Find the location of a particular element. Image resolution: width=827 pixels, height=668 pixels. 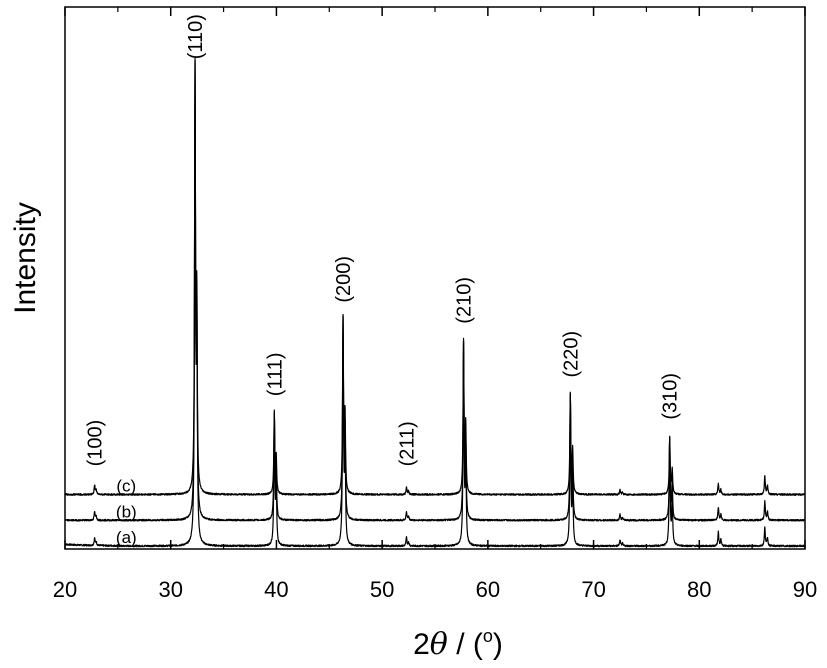

x-tick-label: 20 is located at coordinates (65, 589).